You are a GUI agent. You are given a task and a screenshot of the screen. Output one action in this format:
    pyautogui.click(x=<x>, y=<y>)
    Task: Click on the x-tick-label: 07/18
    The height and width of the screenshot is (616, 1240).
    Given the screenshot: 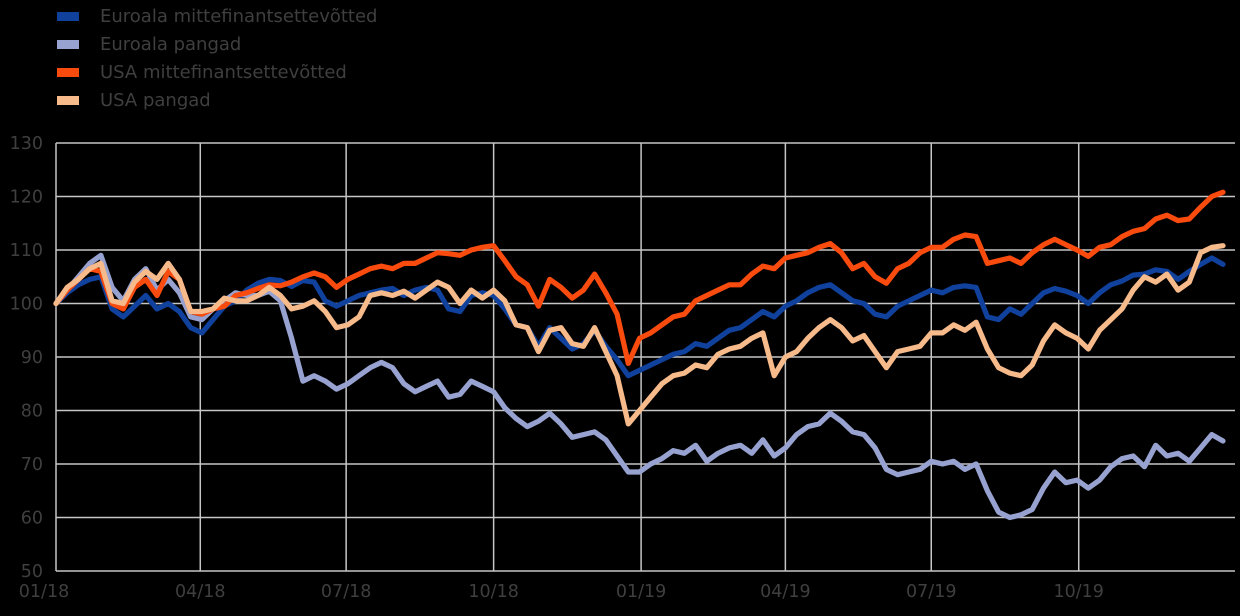 What is the action you would take?
    pyautogui.click(x=346, y=592)
    